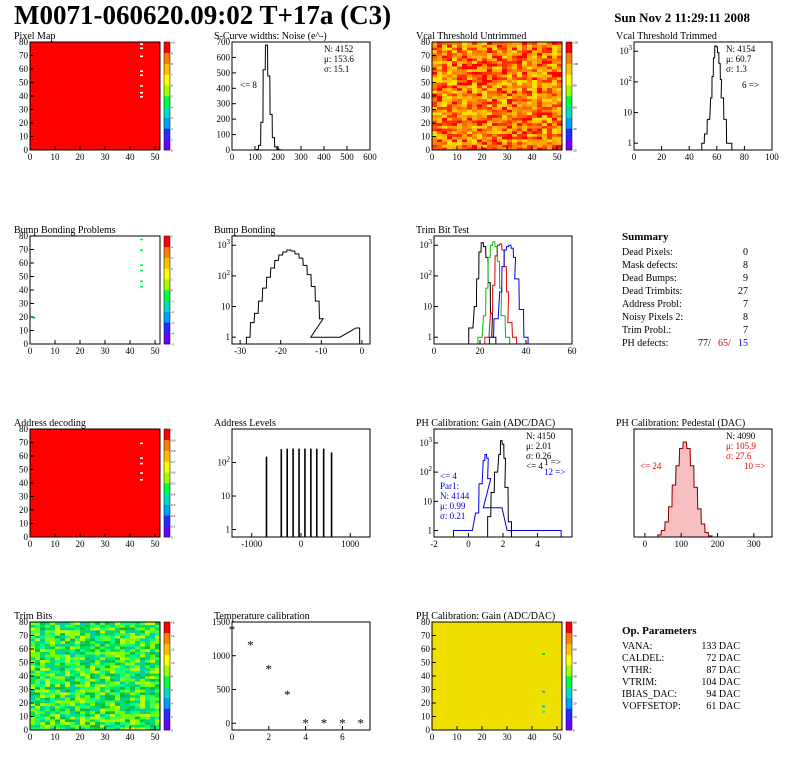 Image resolution: width=796 pixels, height=772 pixels. I want to click on chart-title: Bump Bonding, so click(244, 230).